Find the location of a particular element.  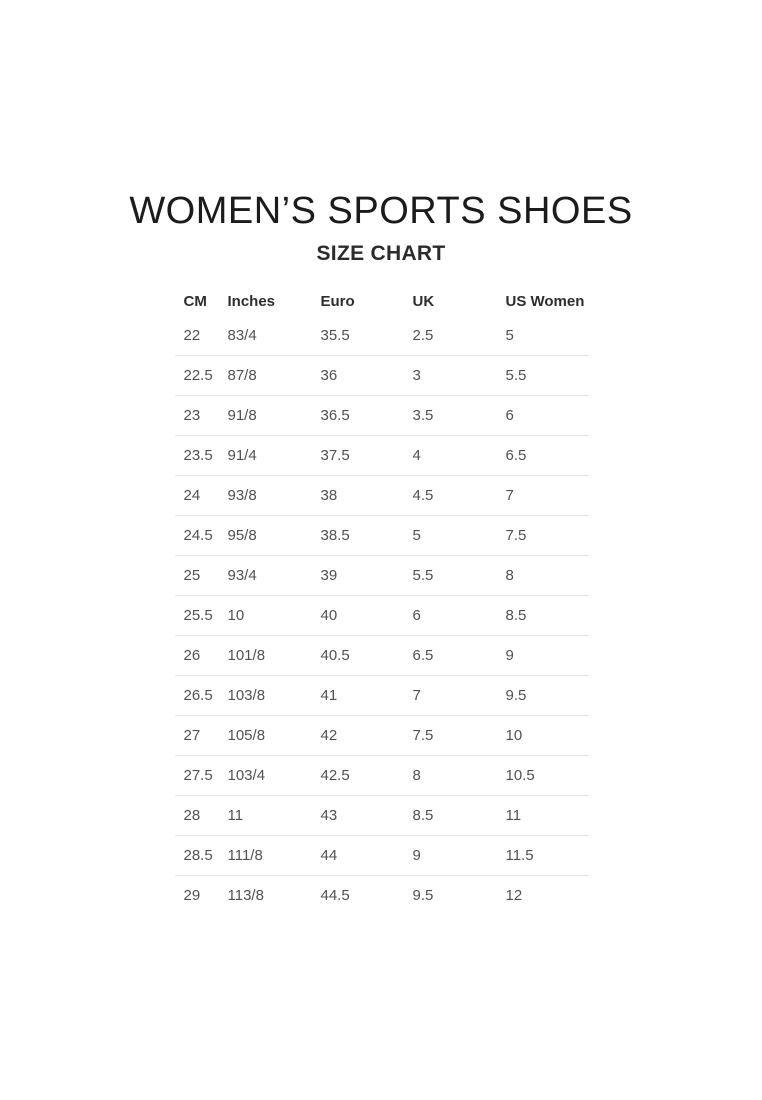

table-cell: 42 is located at coordinates (329, 736).